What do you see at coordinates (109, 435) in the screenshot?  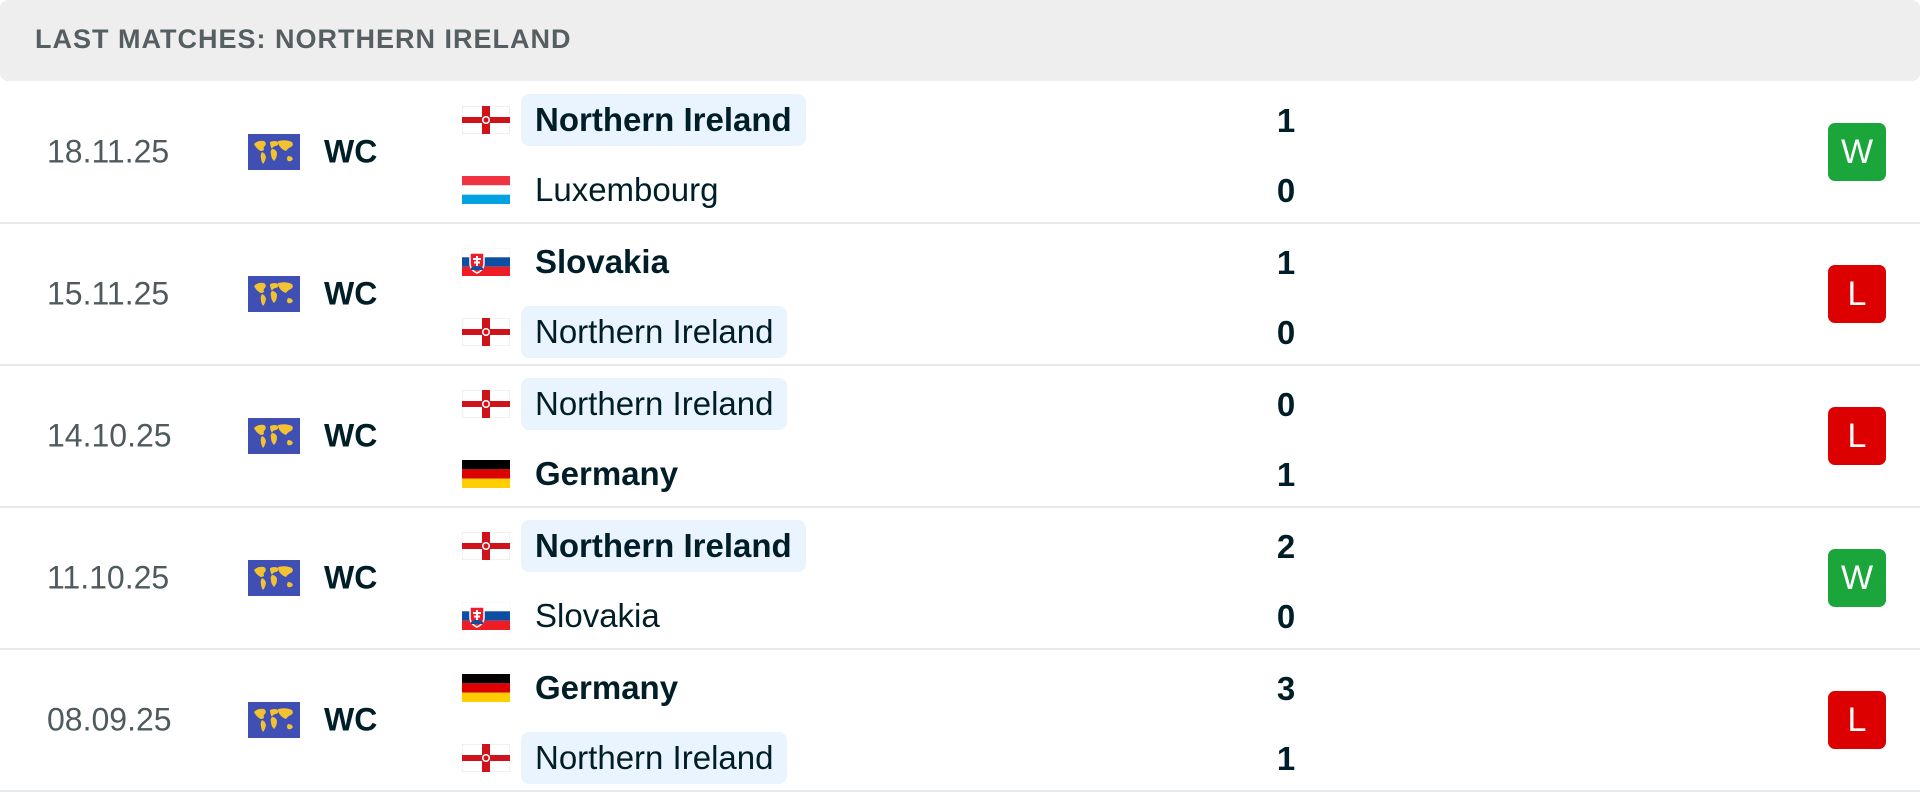 I see `match-date: 14.10.25` at bounding box center [109, 435].